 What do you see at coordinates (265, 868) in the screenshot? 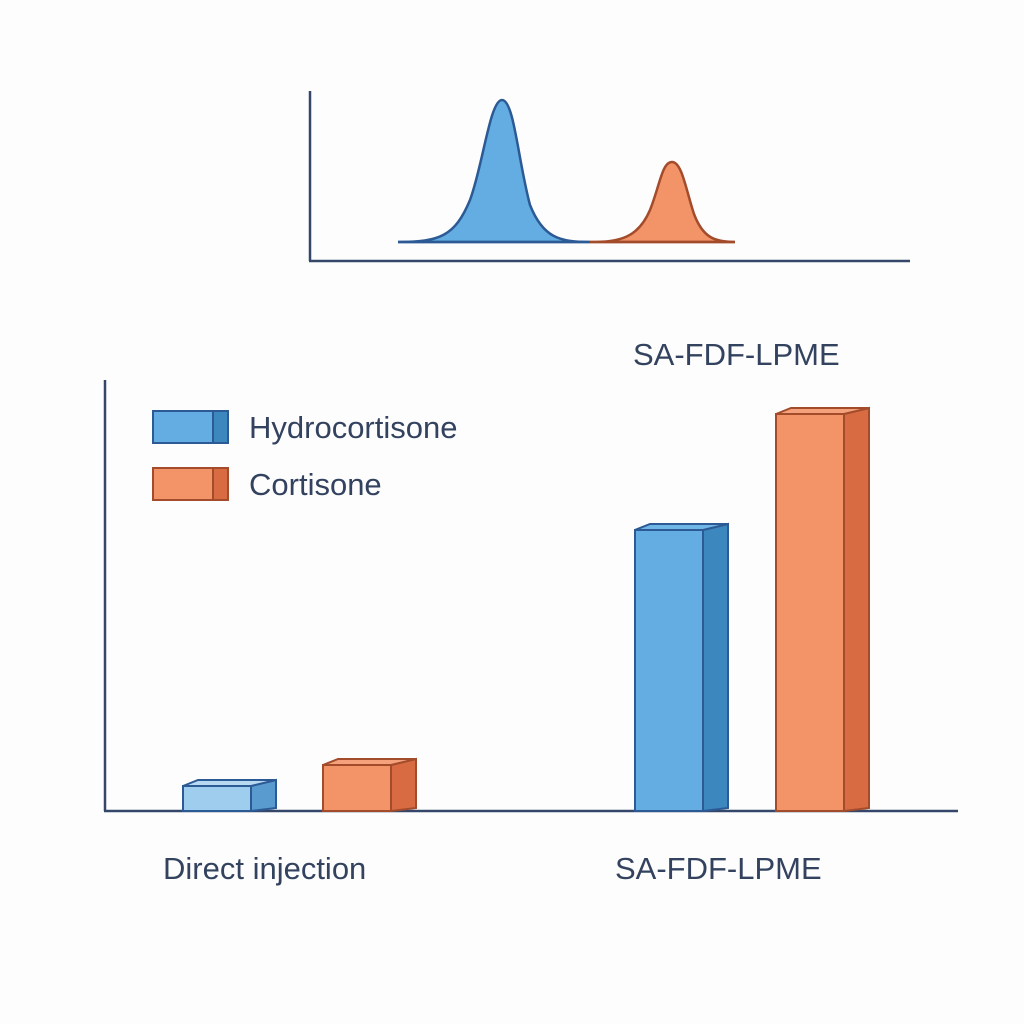
I see `x-label-direct-injection: Direct injection` at bounding box center [265, 868].